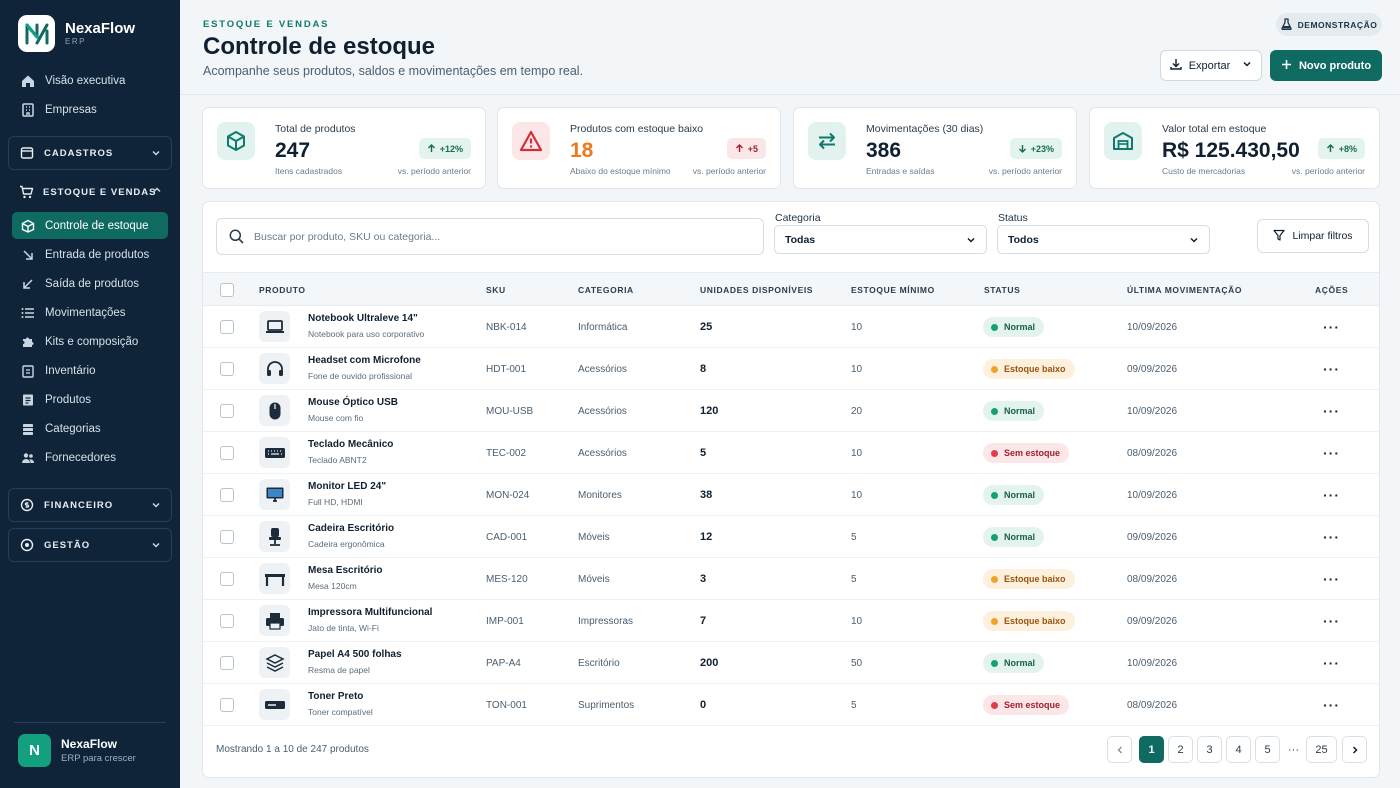 The image size is (1400, 788). Describe the element at coordinates (531, 141) in the screenshot. I see `warning-icon` at that location.